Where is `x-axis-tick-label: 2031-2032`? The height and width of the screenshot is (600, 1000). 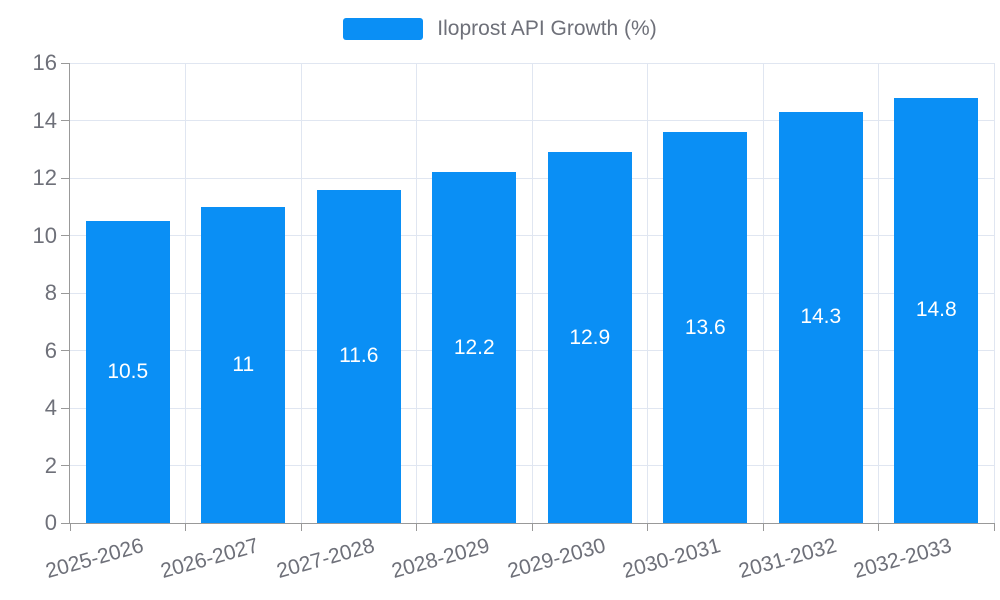
x-axis-tick-label: 2031-2032 is located at coordinates (787, 559).